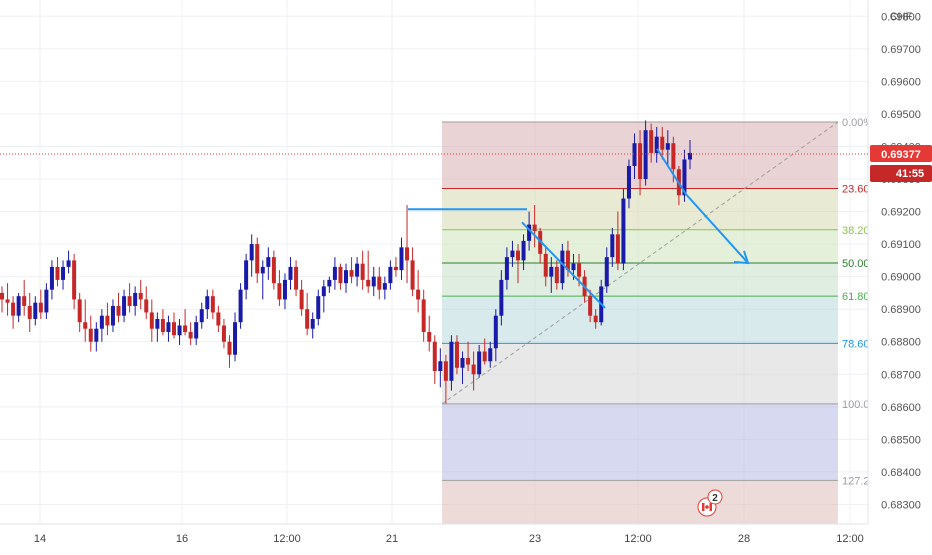 This screenshot has height=555, width=932. I want to click on svg-text: 2, so click(715, 498).